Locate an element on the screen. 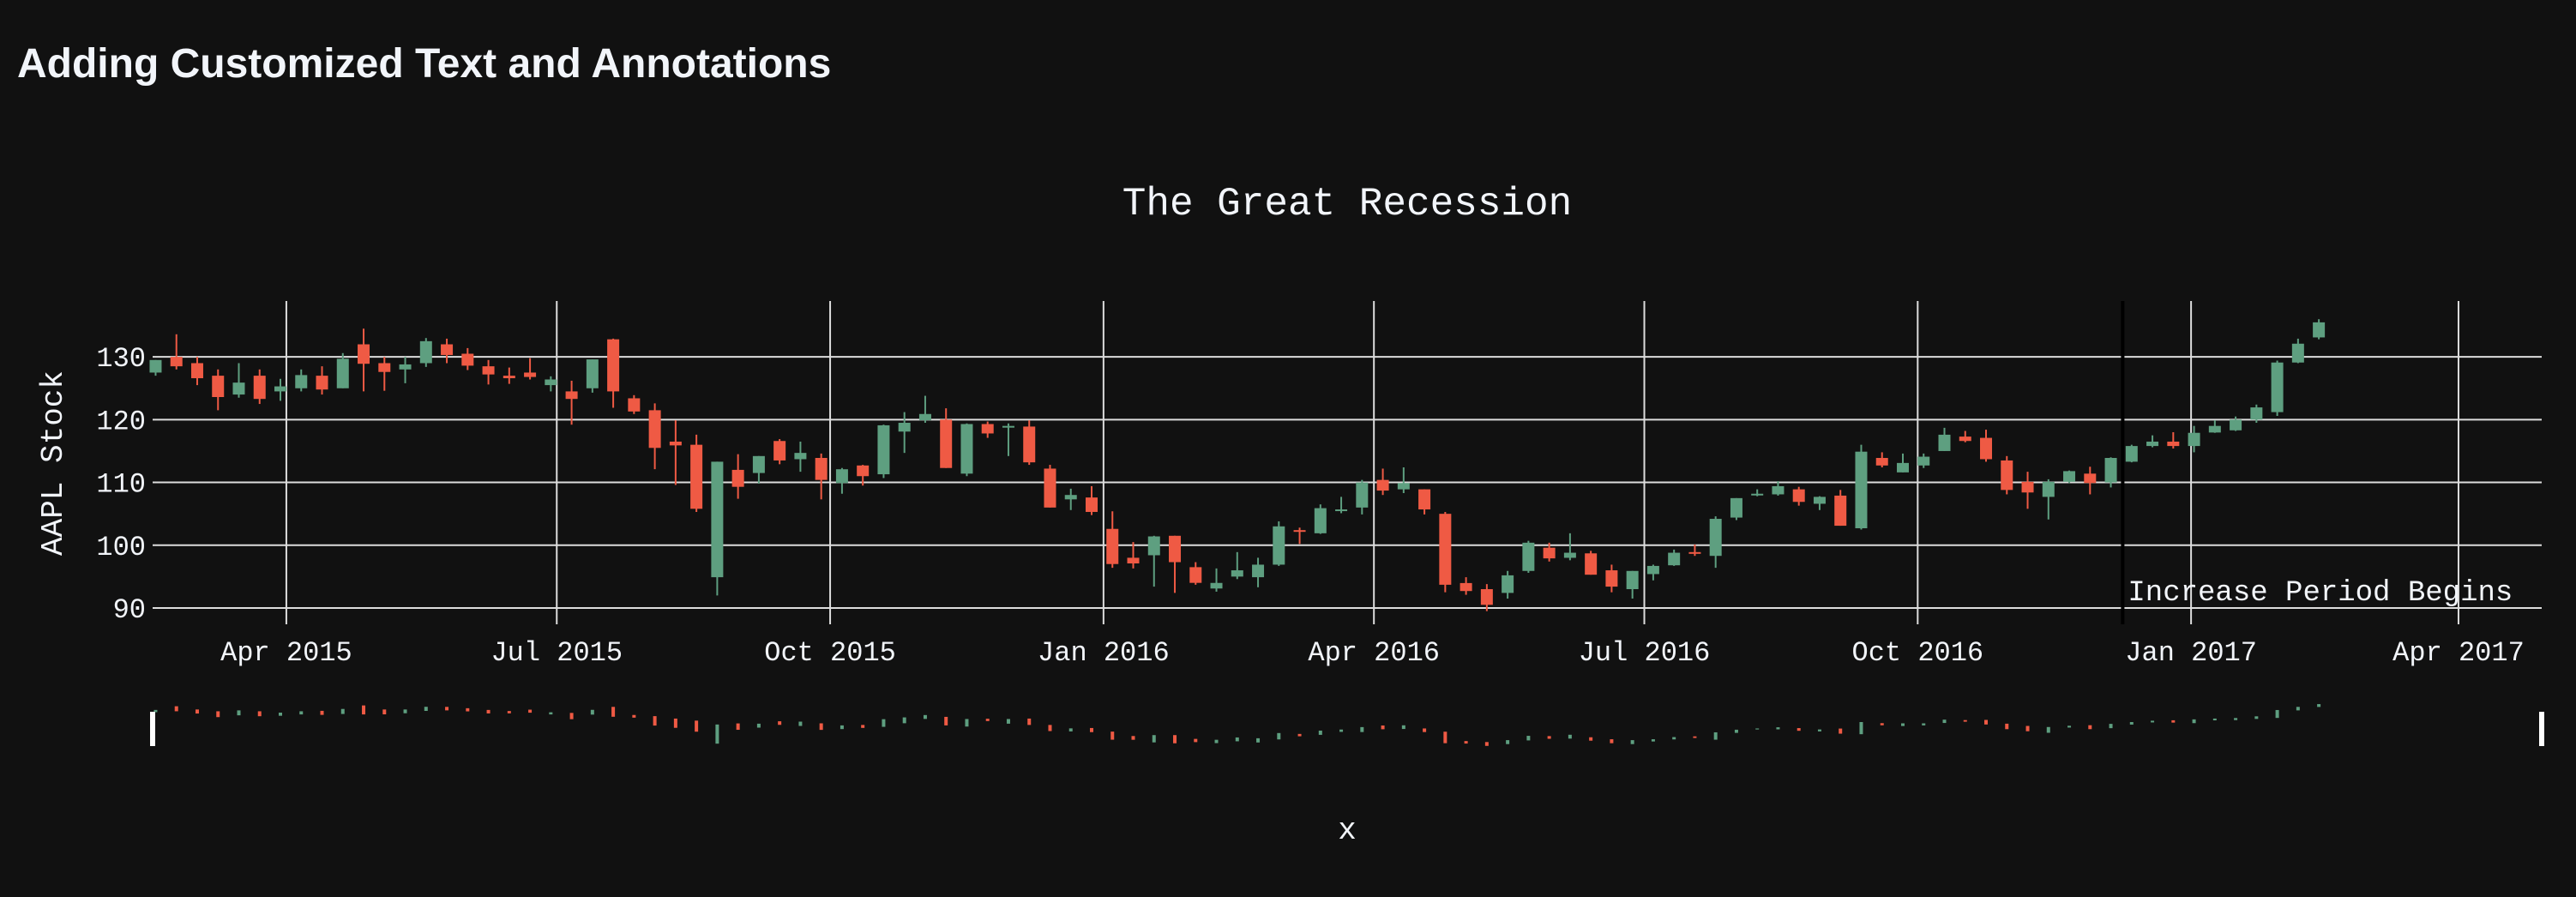 Image resolution: width=2576 pixels, height=897 pixels. page-title: Adding Customized Text and Annotations is located at coordinates (424, 64).